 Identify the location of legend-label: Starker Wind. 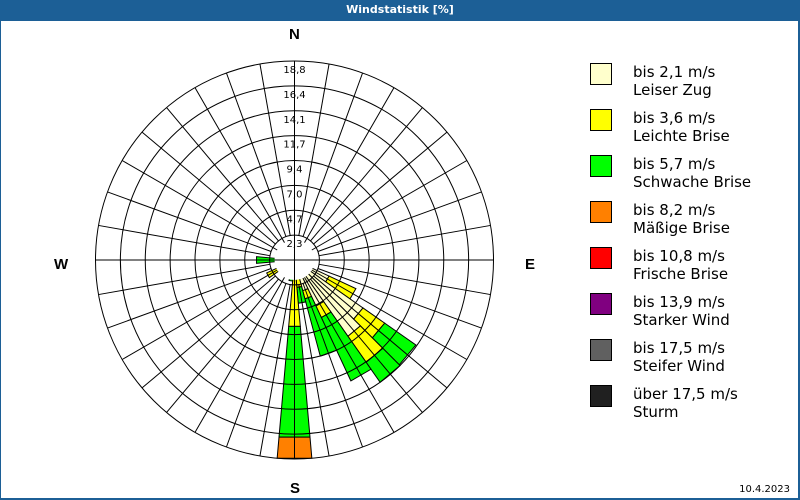
(681, 320).